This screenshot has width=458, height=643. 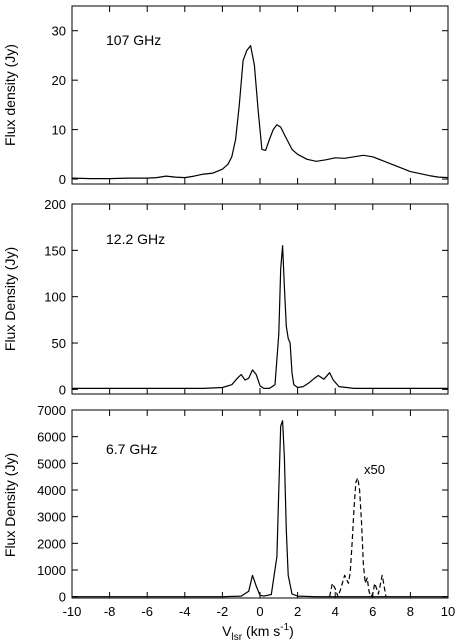 I want to click on x-axis-label: Vlsr (km s-1), so click(x=258, y=632).